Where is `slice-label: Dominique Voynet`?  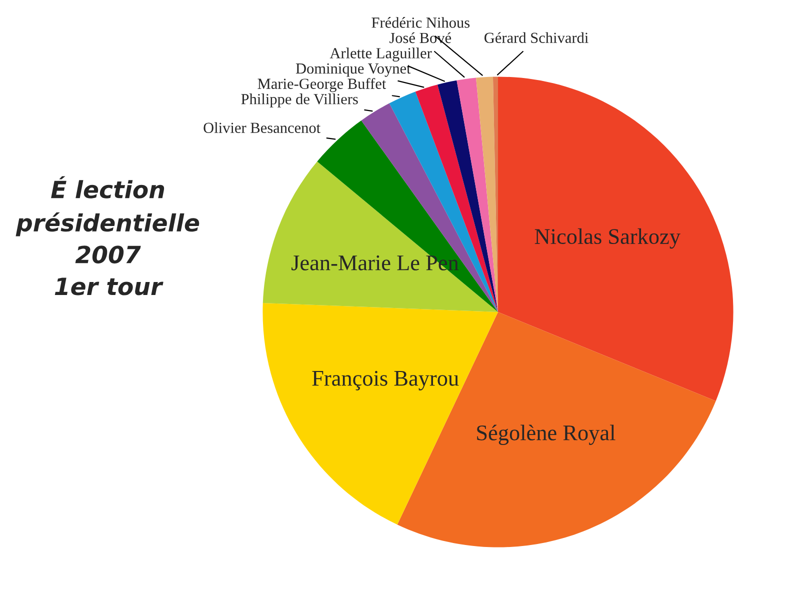 slice-label: Dominique Voynet is located at coordinates (353, 70).